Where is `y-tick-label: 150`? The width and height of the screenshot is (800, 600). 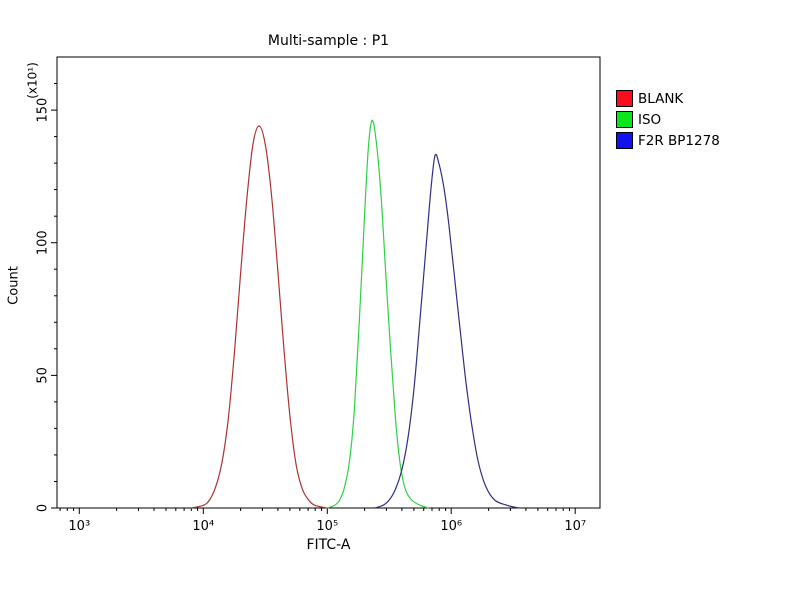
y-tick-label: 150 is located at coordinates (43, 110).